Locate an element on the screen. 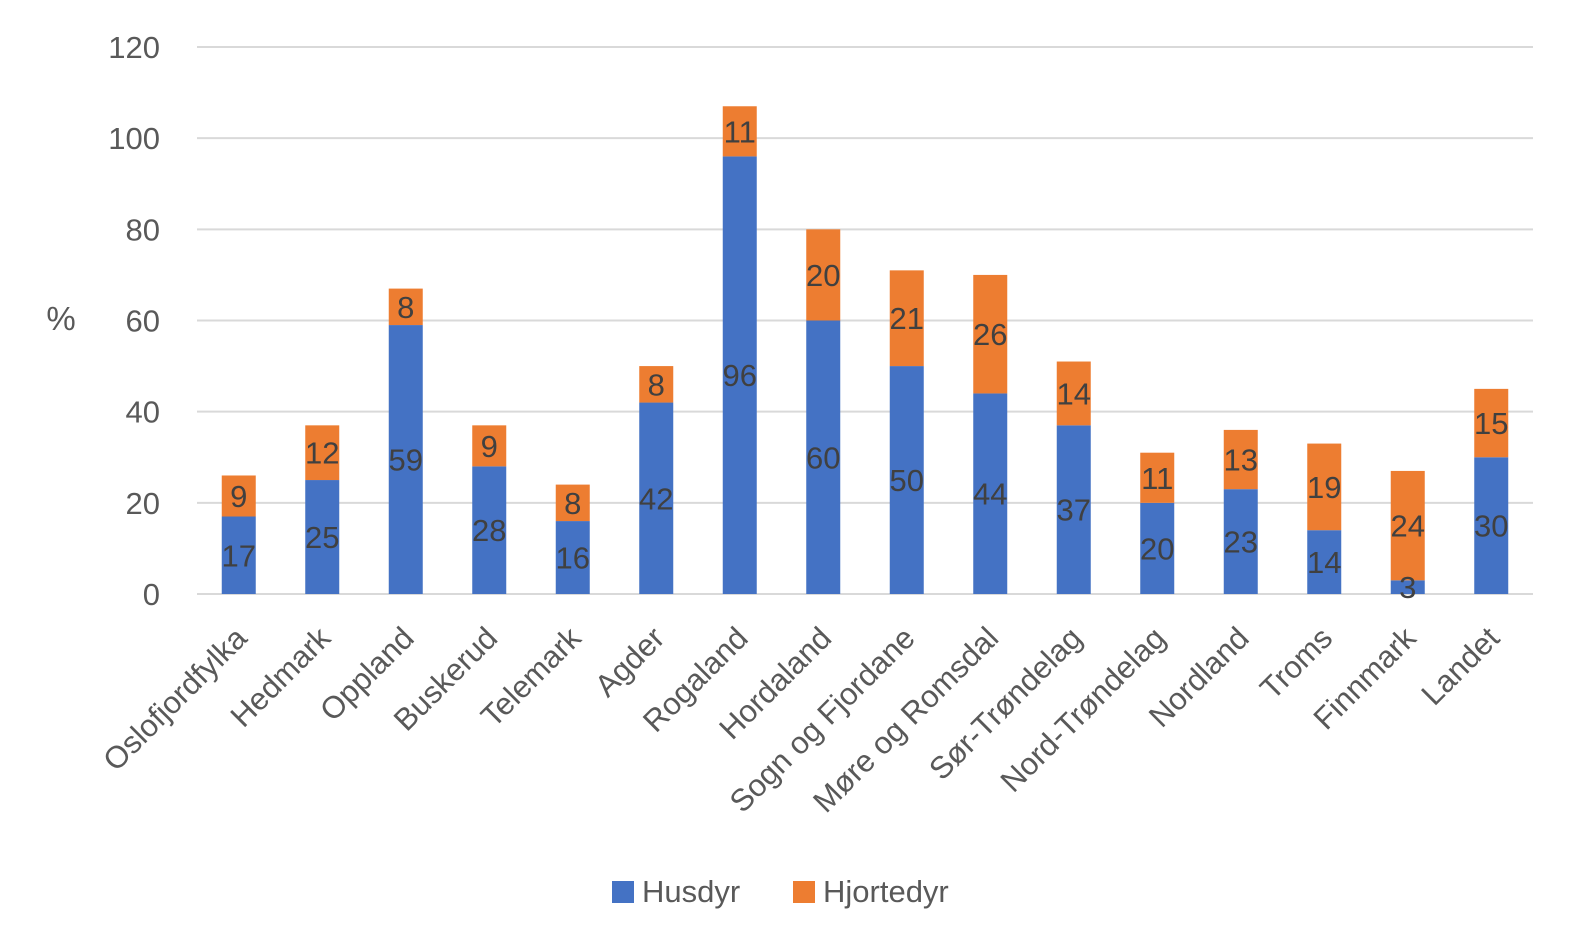  y-axis-ticks: 0 20 40 60 80 100 120 is located at coordinates (134, 321).